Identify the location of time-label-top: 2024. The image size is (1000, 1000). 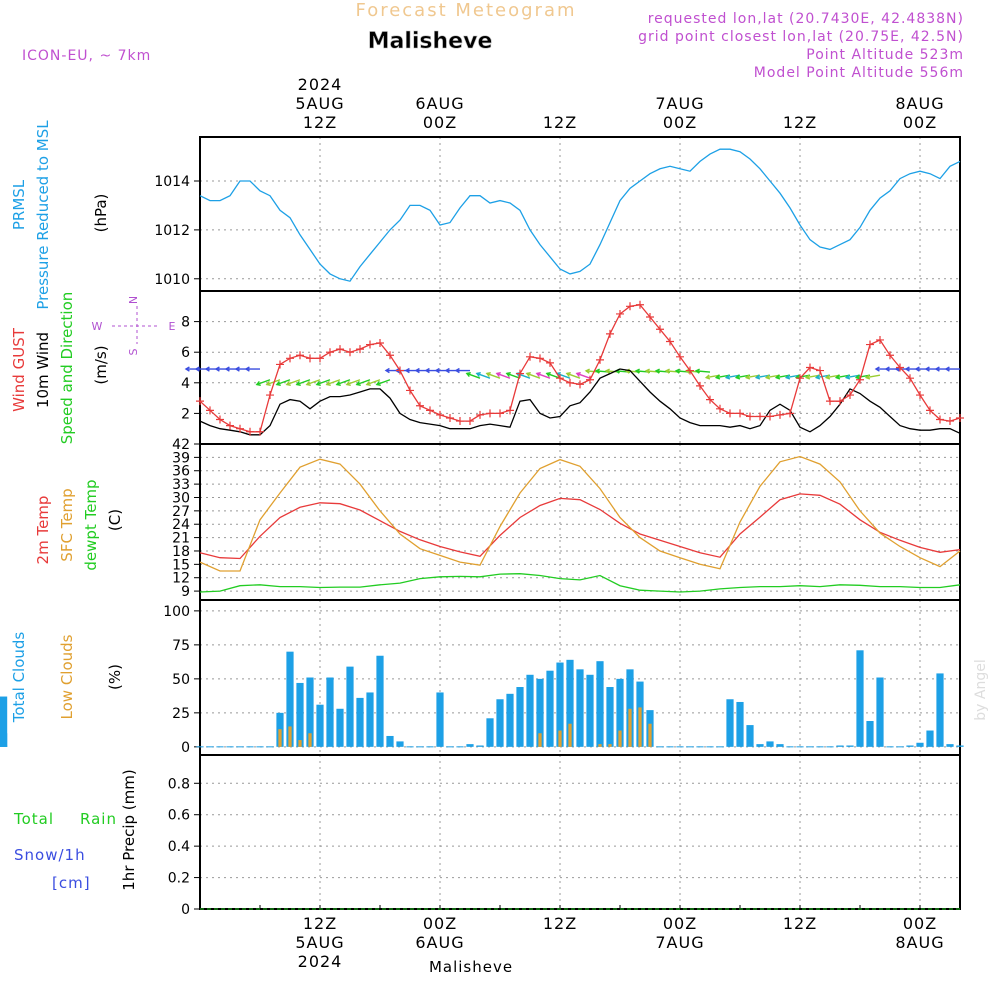
(320, 84).